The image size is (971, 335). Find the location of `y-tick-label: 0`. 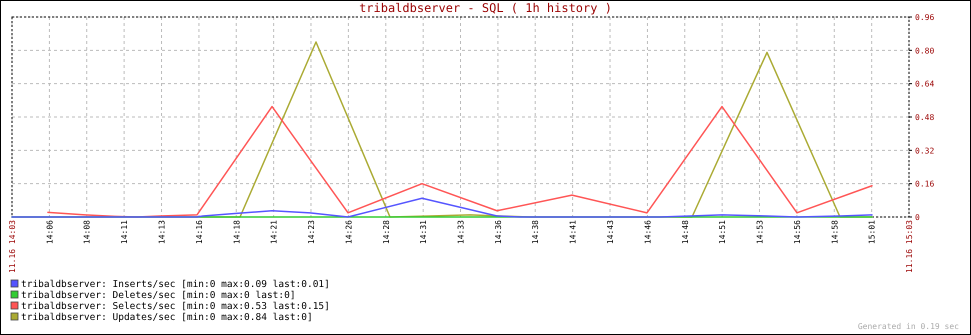

y-tick-label: 0 is located at coordinates (917, 217).